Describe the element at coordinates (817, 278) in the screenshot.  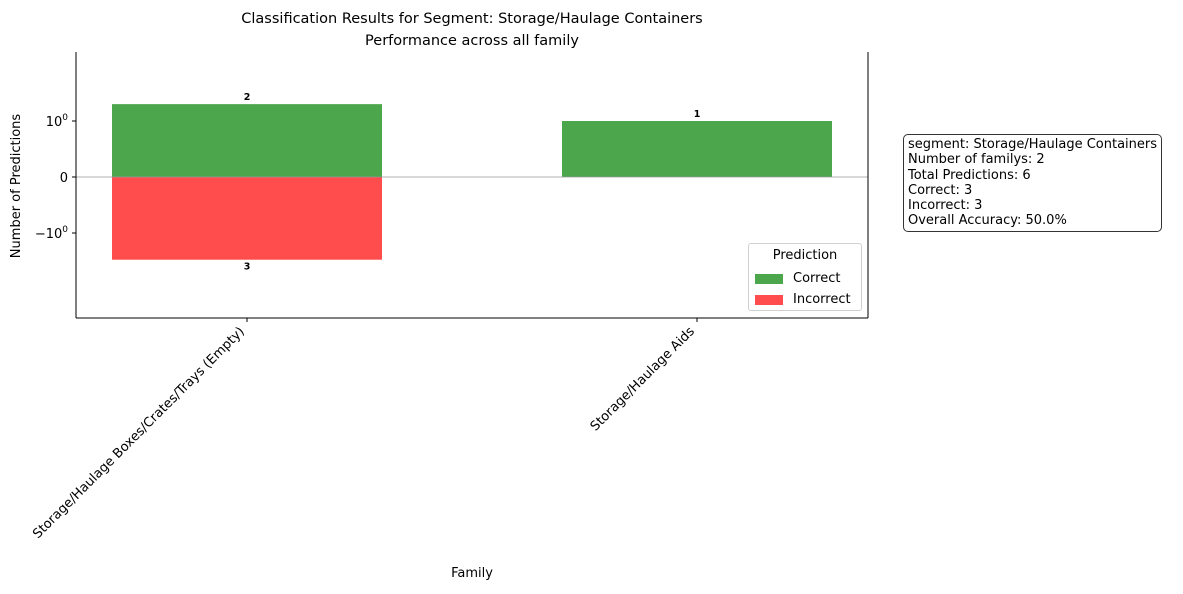
I see `legend-label-correct: Correct` at that location.